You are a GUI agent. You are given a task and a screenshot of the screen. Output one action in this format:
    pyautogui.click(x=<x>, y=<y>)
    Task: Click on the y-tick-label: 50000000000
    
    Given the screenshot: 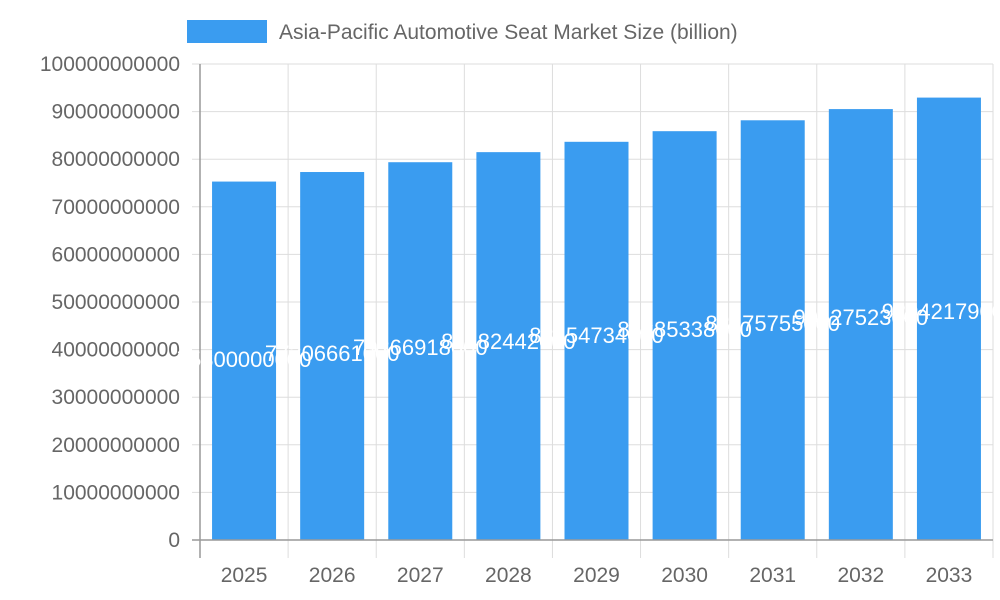 What is the action you would take?
    pyautogui.click(x=116, y=302)
    